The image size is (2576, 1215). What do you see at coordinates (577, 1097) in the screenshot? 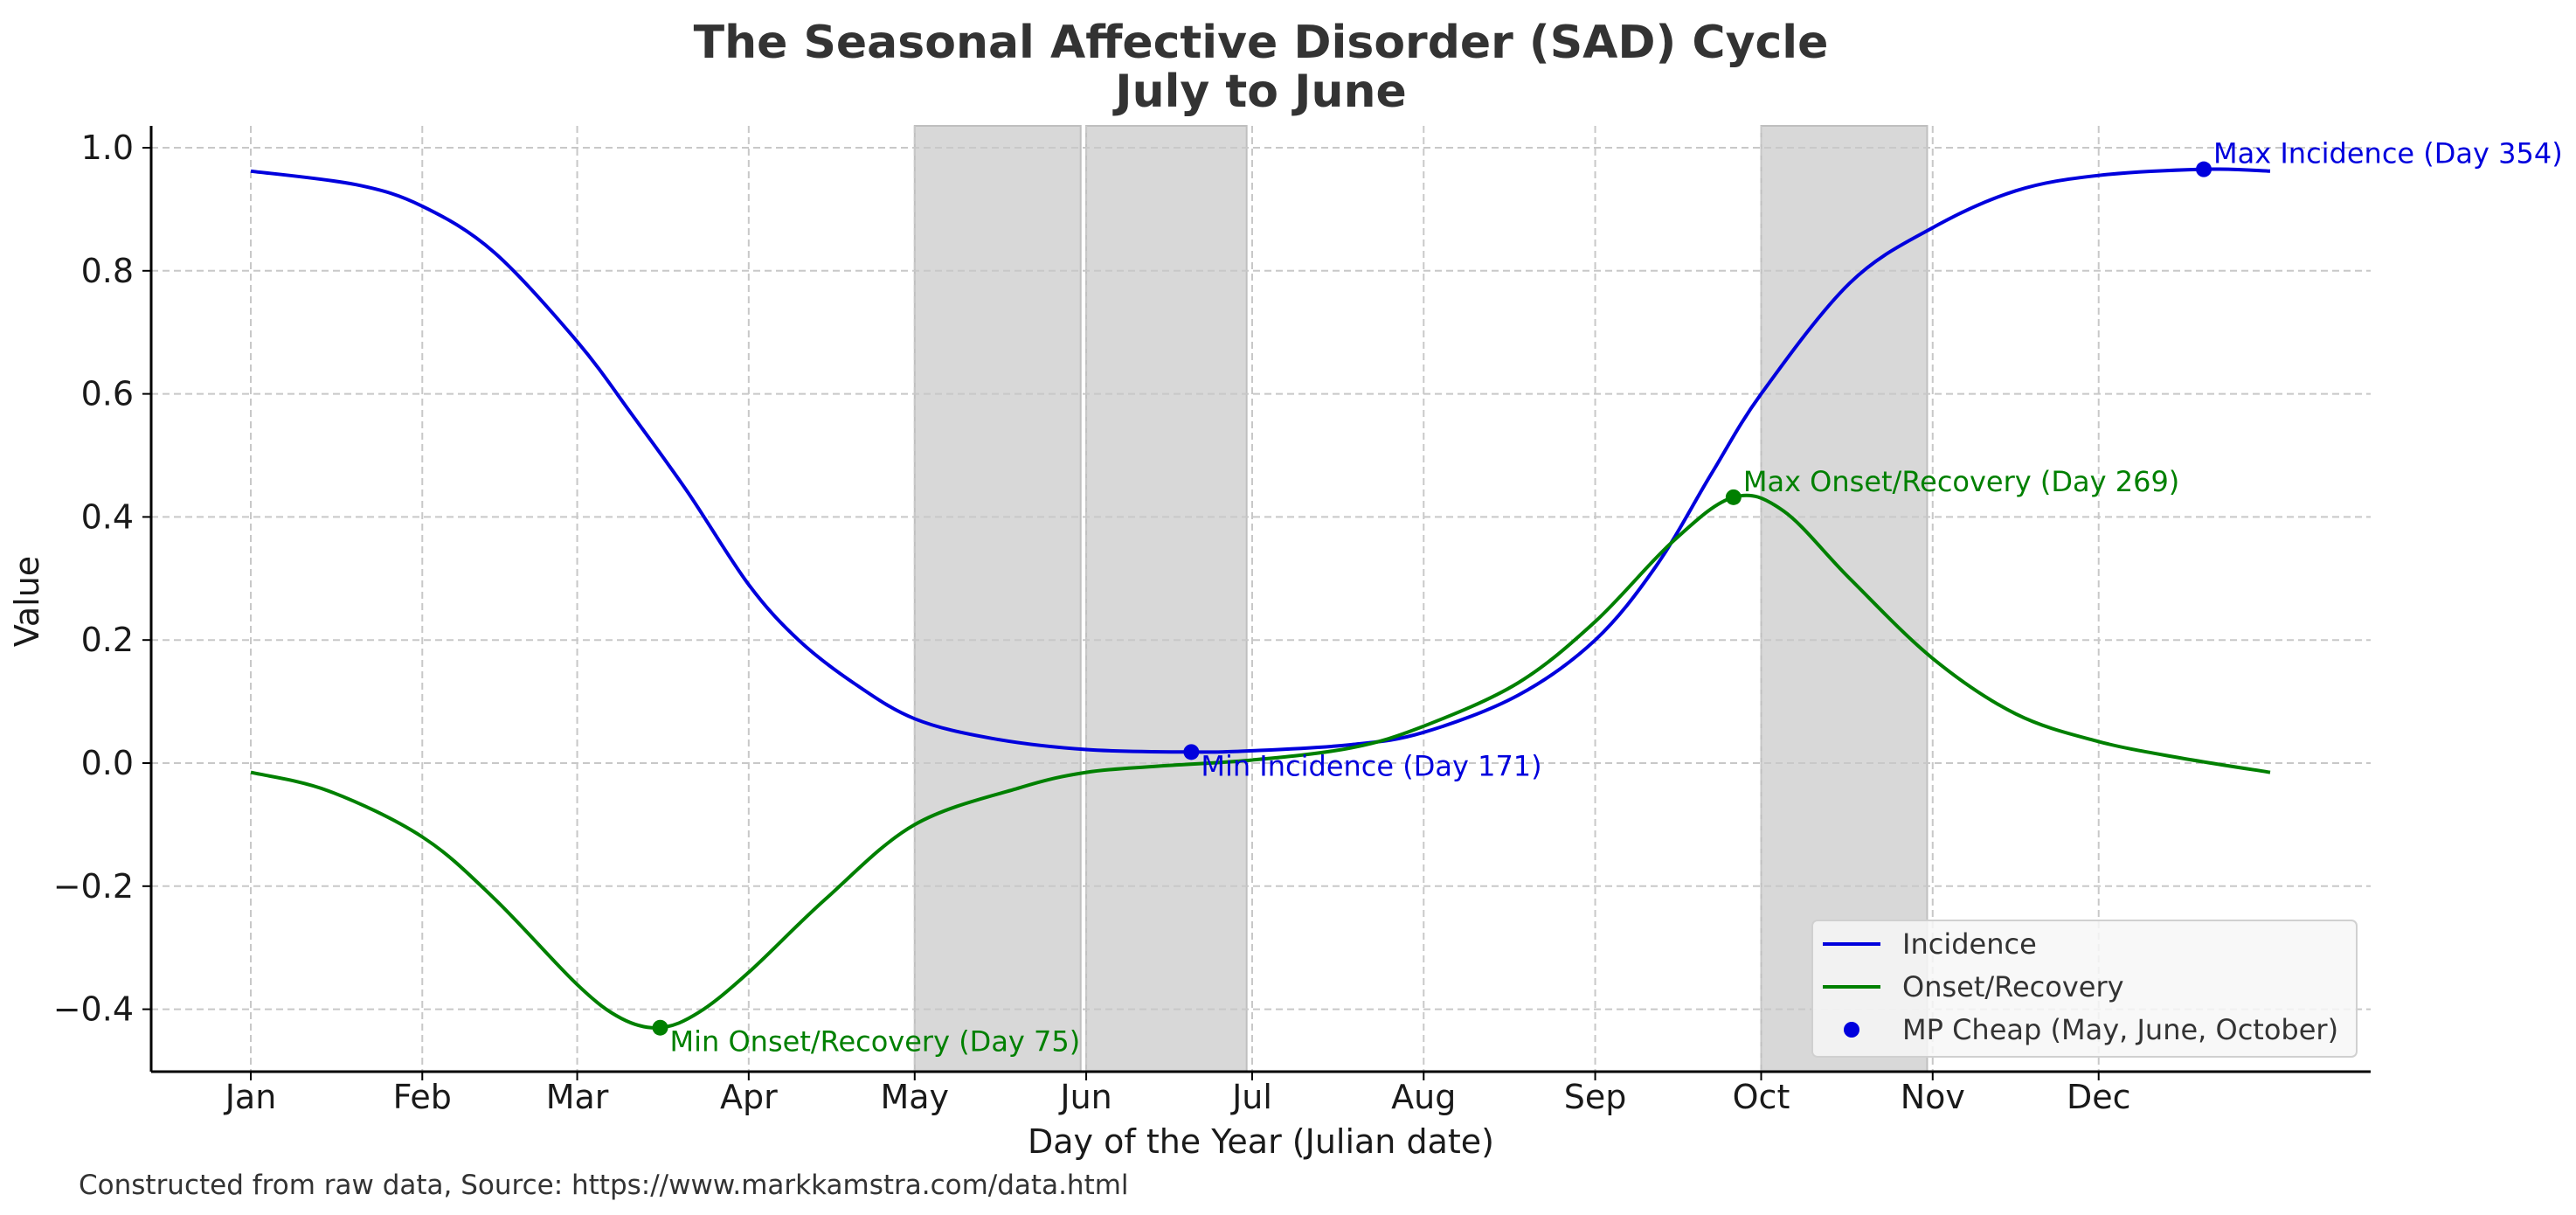
I see `x-tick-label: Mar` at bounding box center [577, 1097].